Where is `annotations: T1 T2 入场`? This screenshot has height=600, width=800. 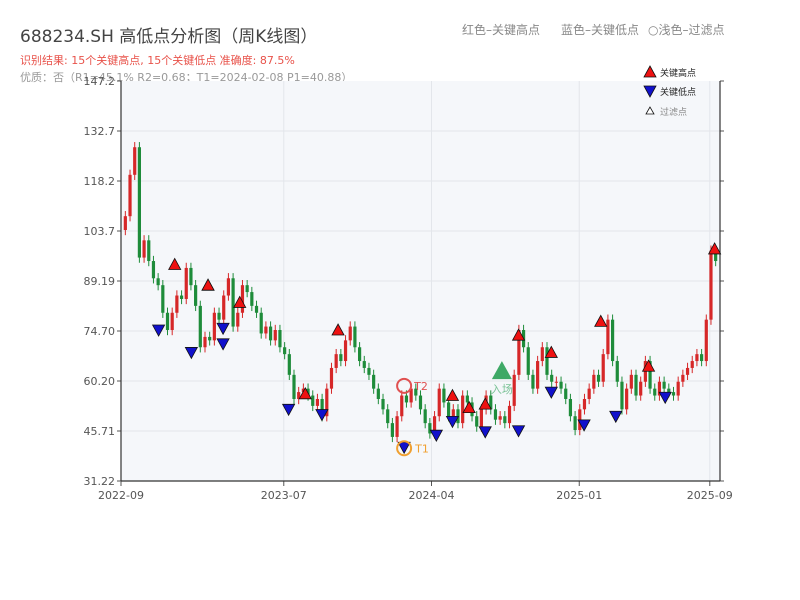
annotations: T1 T2 入场 is located at coordinates (454, 409).